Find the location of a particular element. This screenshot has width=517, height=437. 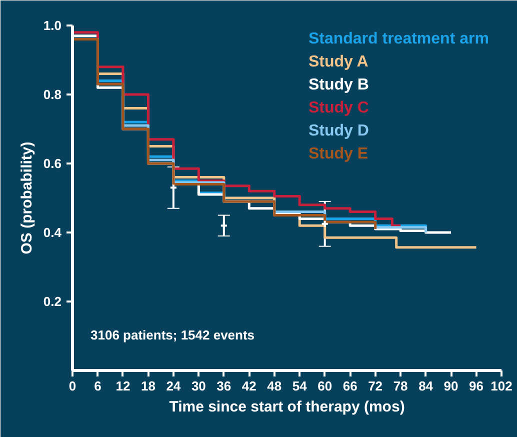

x-tick-label: 0 is located at coordinates (72, 386).